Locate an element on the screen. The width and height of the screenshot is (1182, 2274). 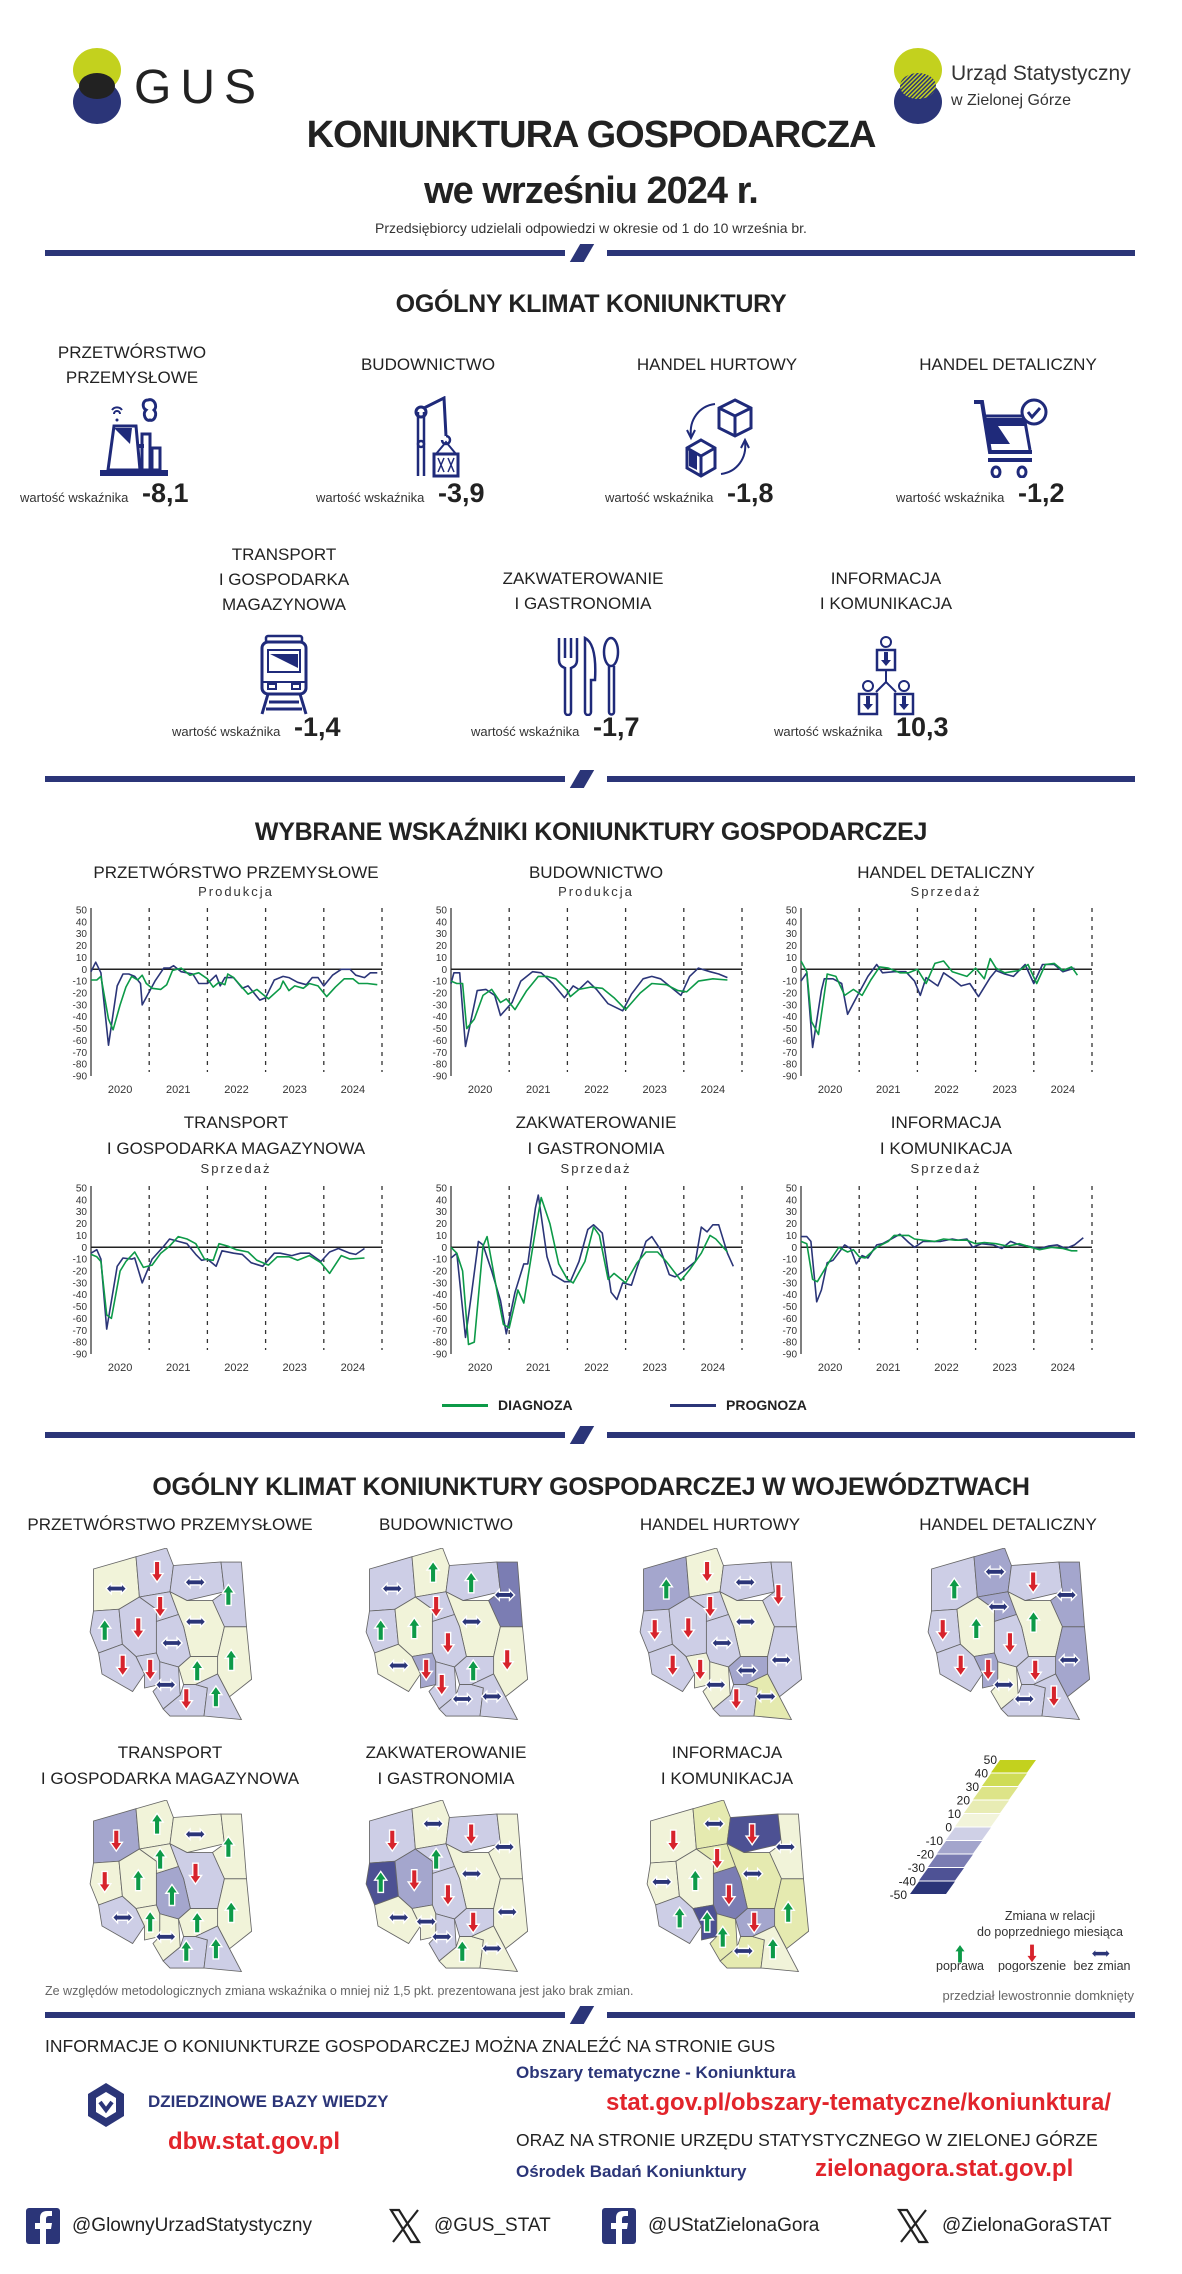
indicator-value: -1,8 is located at coordinates (750, 493).